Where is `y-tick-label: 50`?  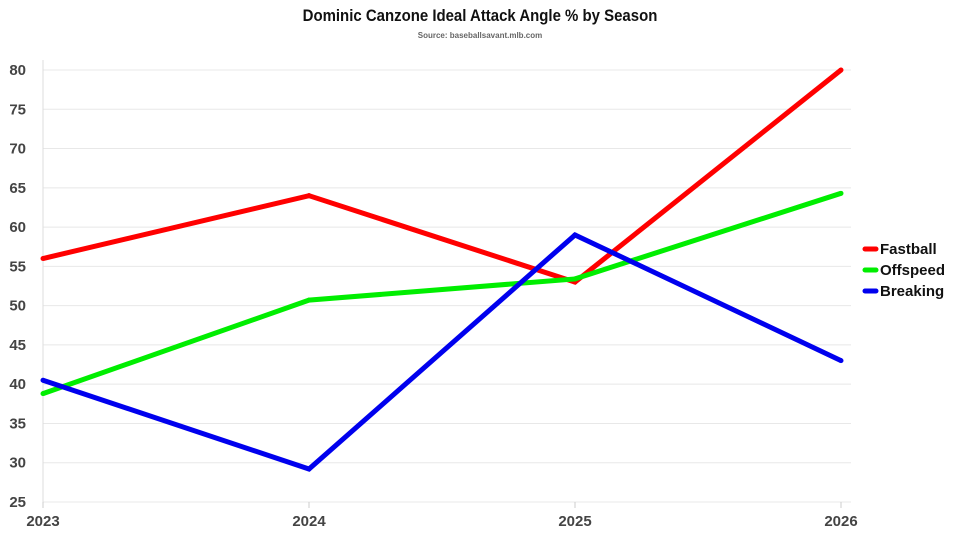 y-tick-label: 50 is located at coordinates (17, 306).